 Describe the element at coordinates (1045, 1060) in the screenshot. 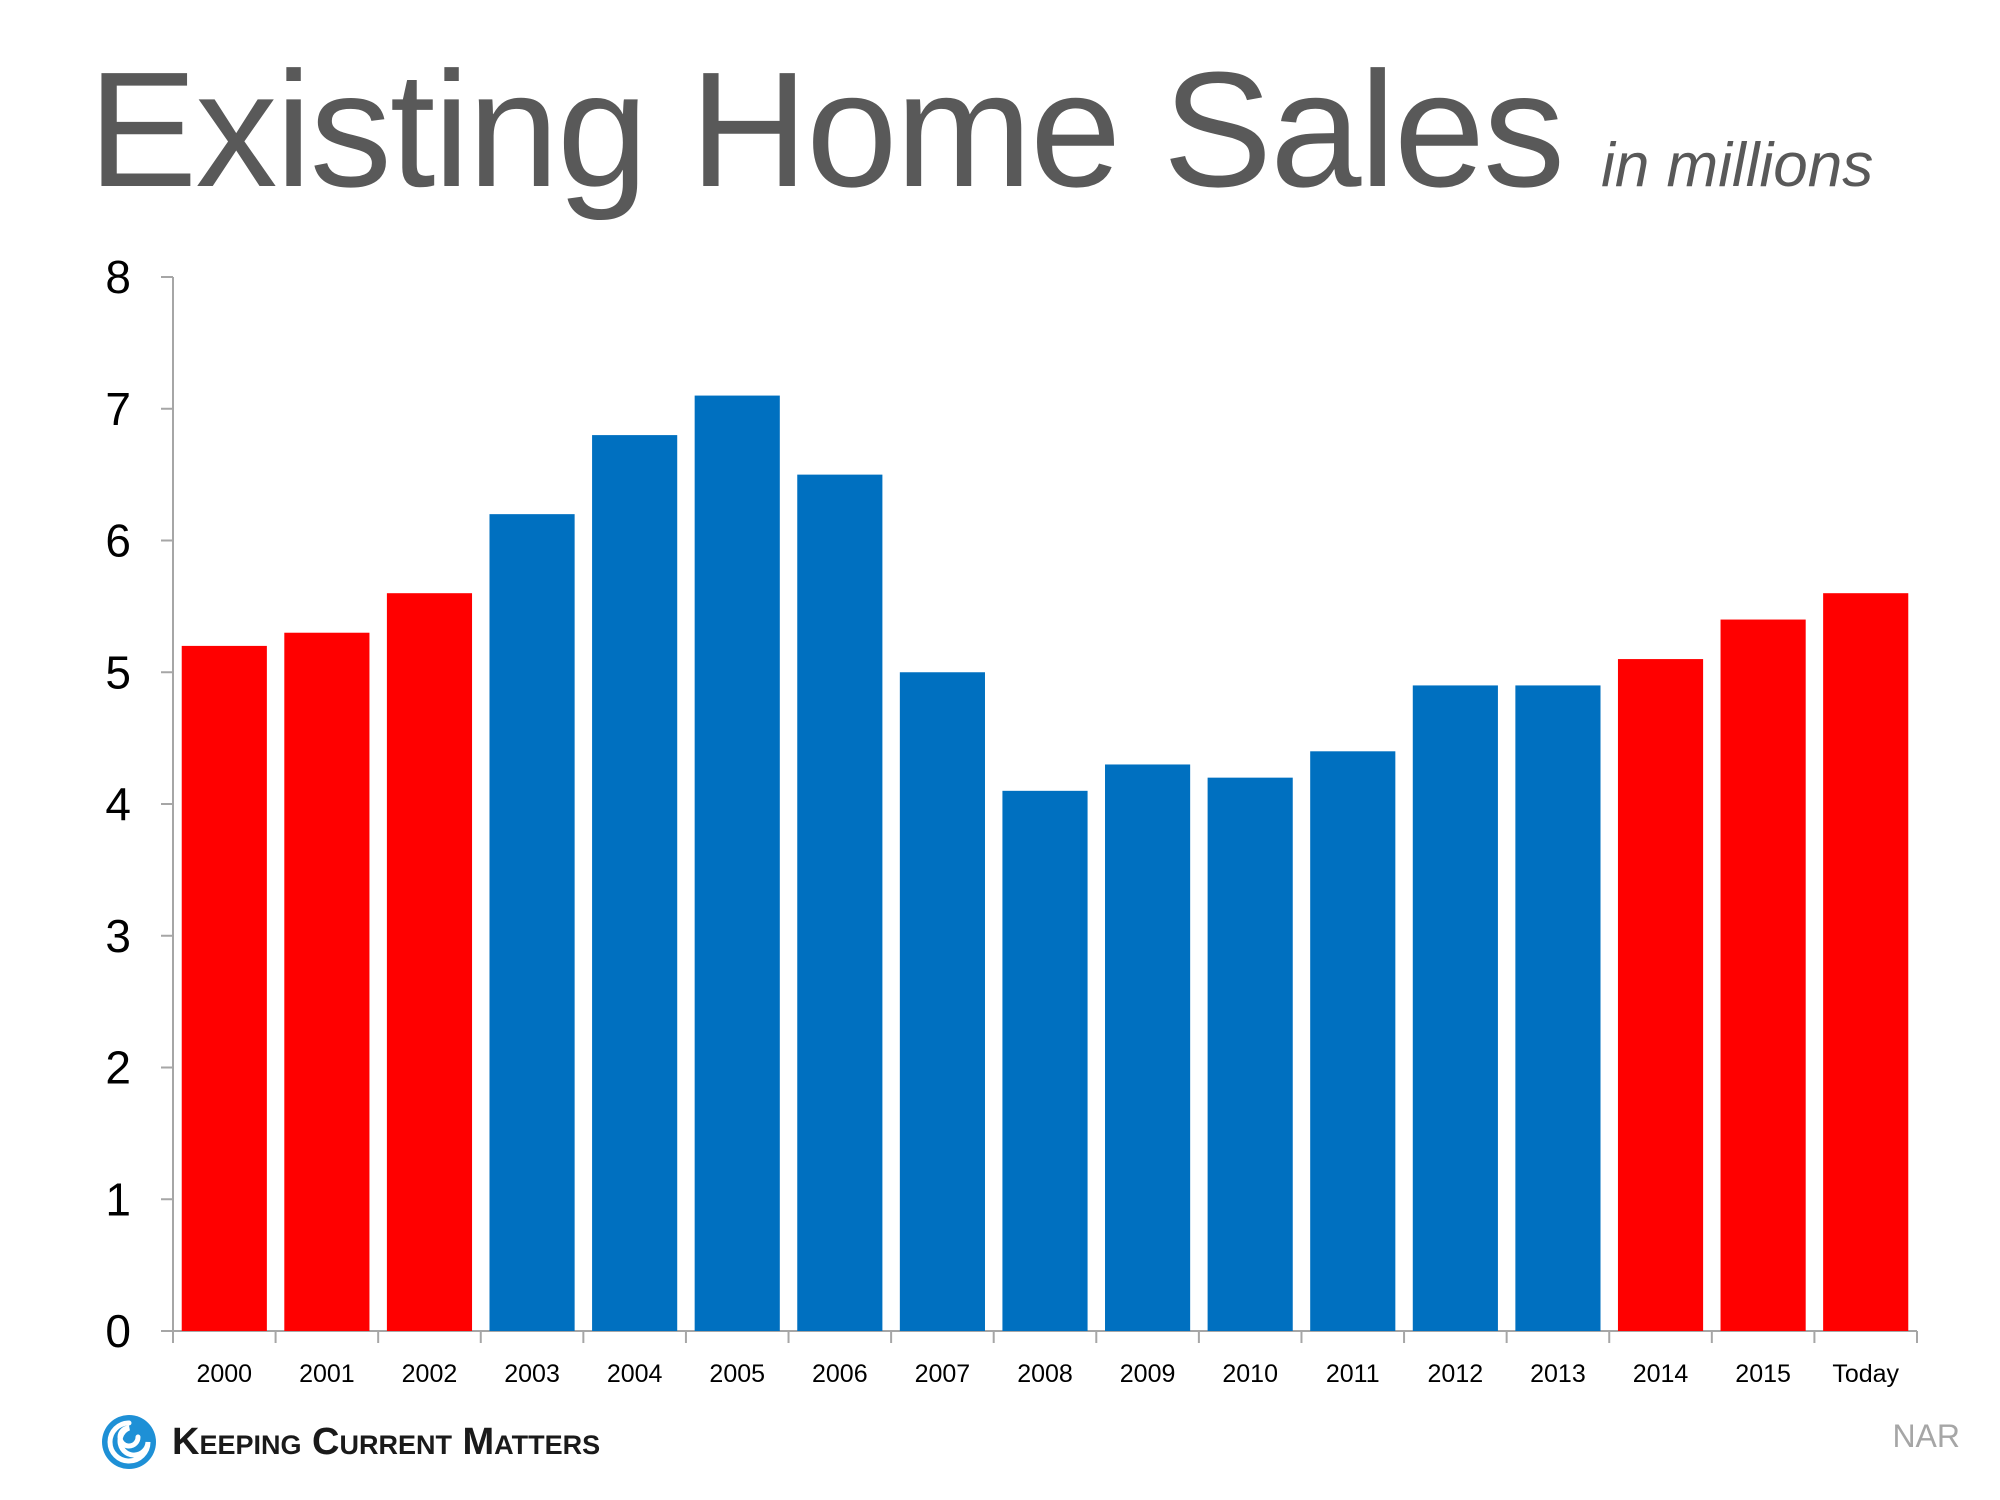

I see `bar-2008` at that location.